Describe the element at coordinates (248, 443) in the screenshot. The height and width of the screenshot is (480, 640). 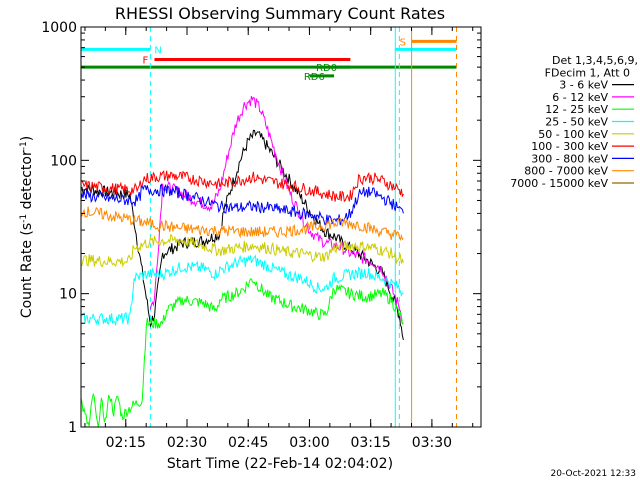
I see `x-tick-label: 02:45` at that location.